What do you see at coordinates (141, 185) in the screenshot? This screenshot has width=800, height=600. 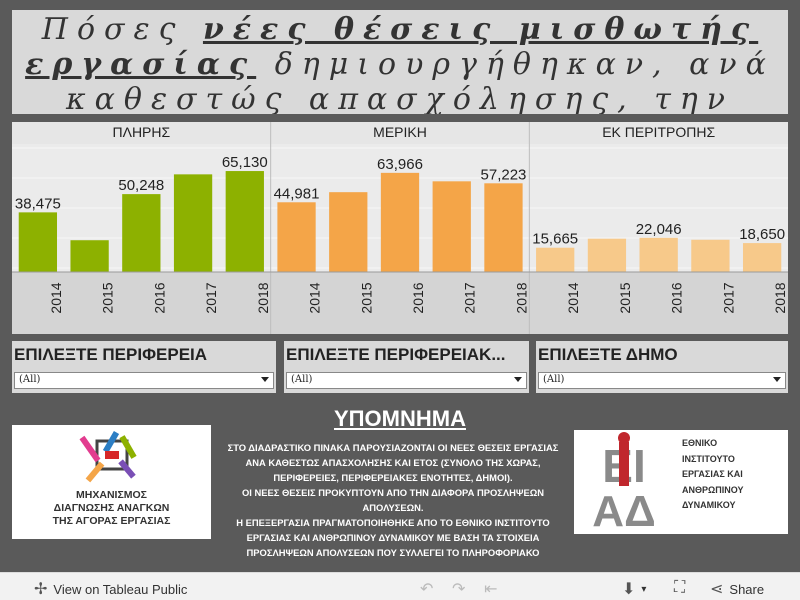 I see `data-label: 50,248` at bounding box center [141, 185].